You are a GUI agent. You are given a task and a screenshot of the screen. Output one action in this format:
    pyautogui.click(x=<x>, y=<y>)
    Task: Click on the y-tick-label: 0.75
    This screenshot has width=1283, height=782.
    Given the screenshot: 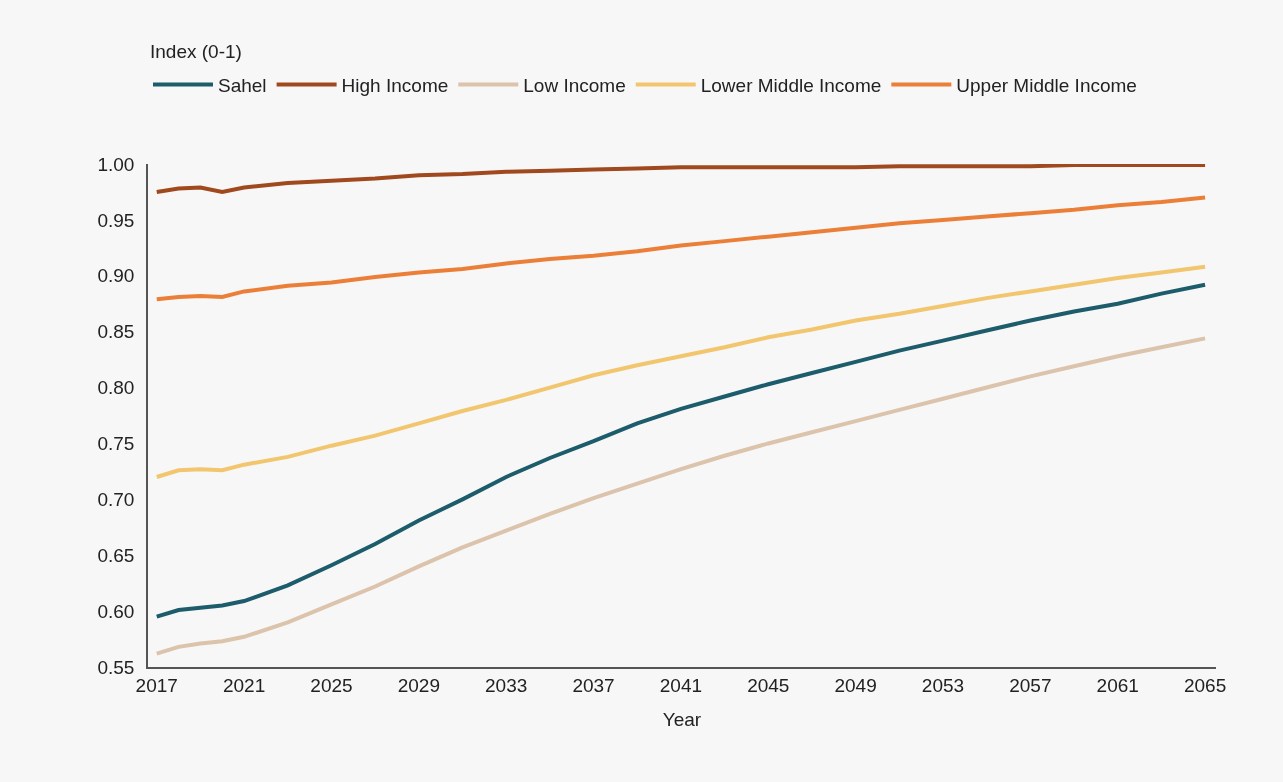 What is the action you would take?
    pyautogui.click(x=116, y=444)
    